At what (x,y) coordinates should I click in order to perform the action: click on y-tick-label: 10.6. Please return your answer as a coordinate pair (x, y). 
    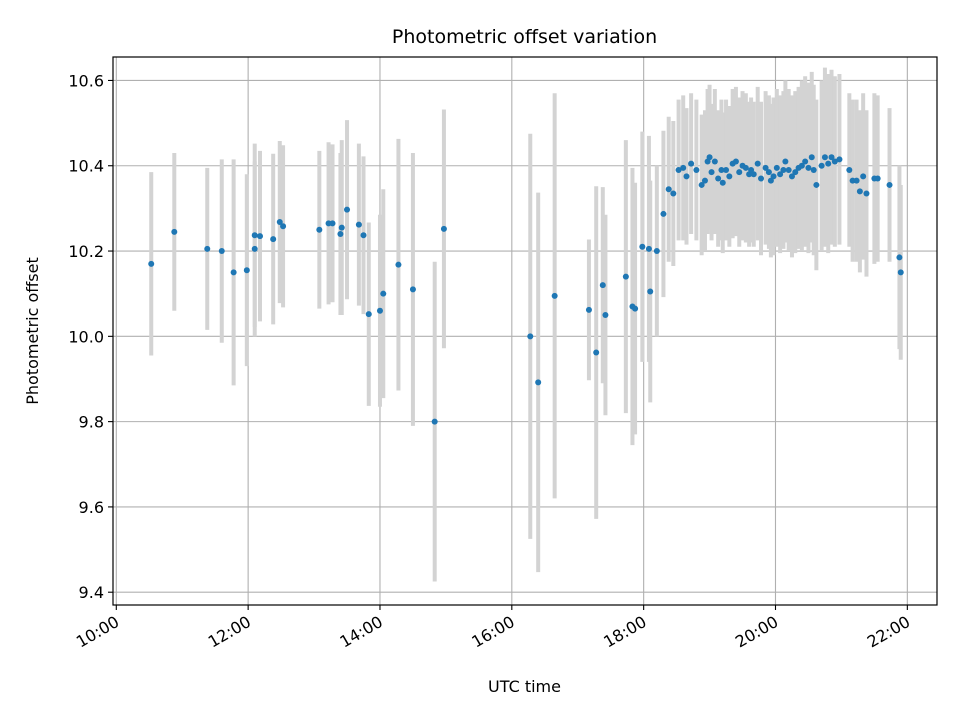
    Looking at the image, I should click on (86, 80).